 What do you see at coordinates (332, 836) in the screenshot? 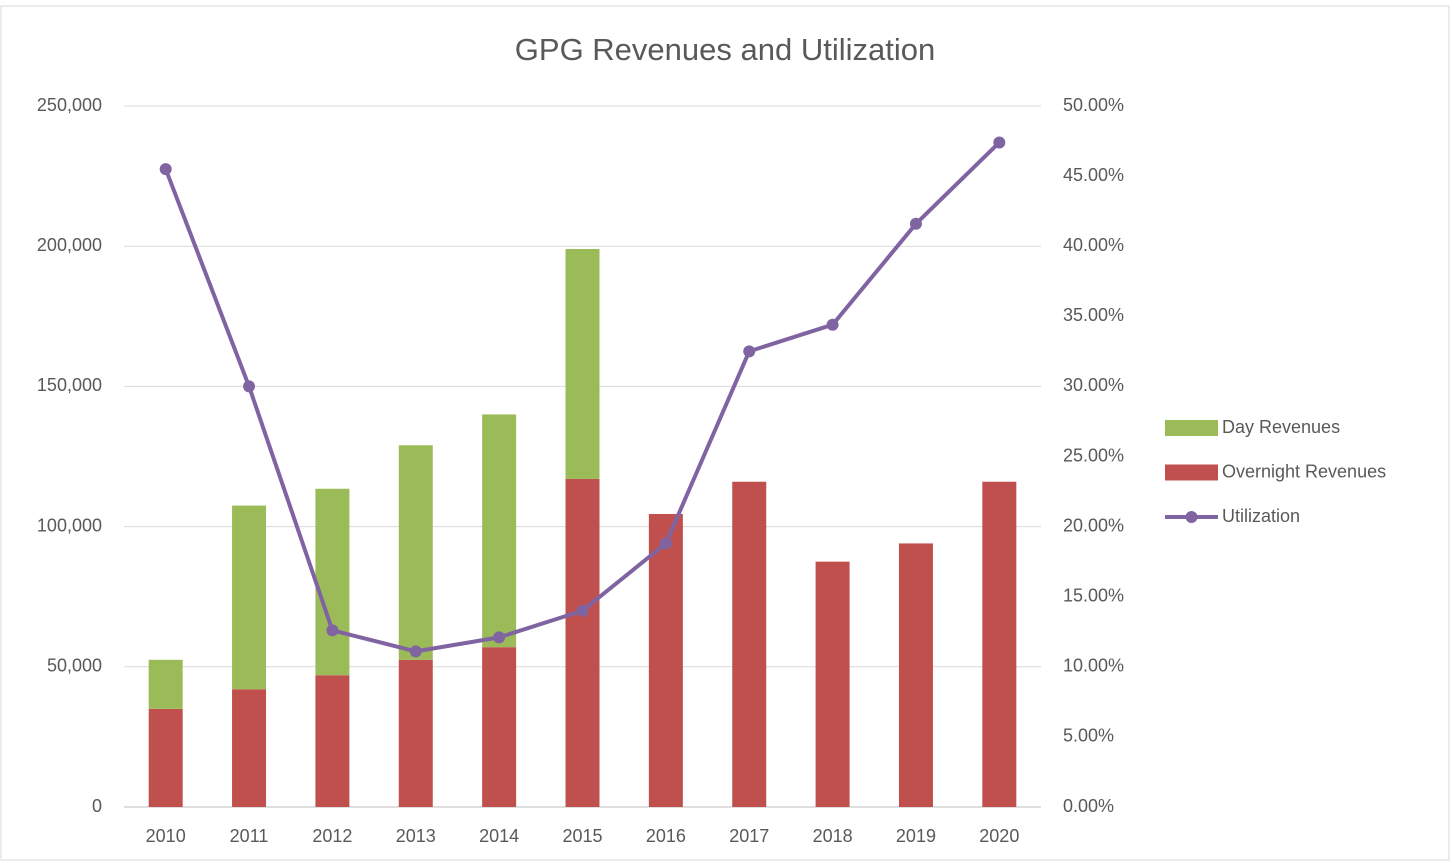
I see `x-tick-label: 2012` at bounding box center [332, 836].